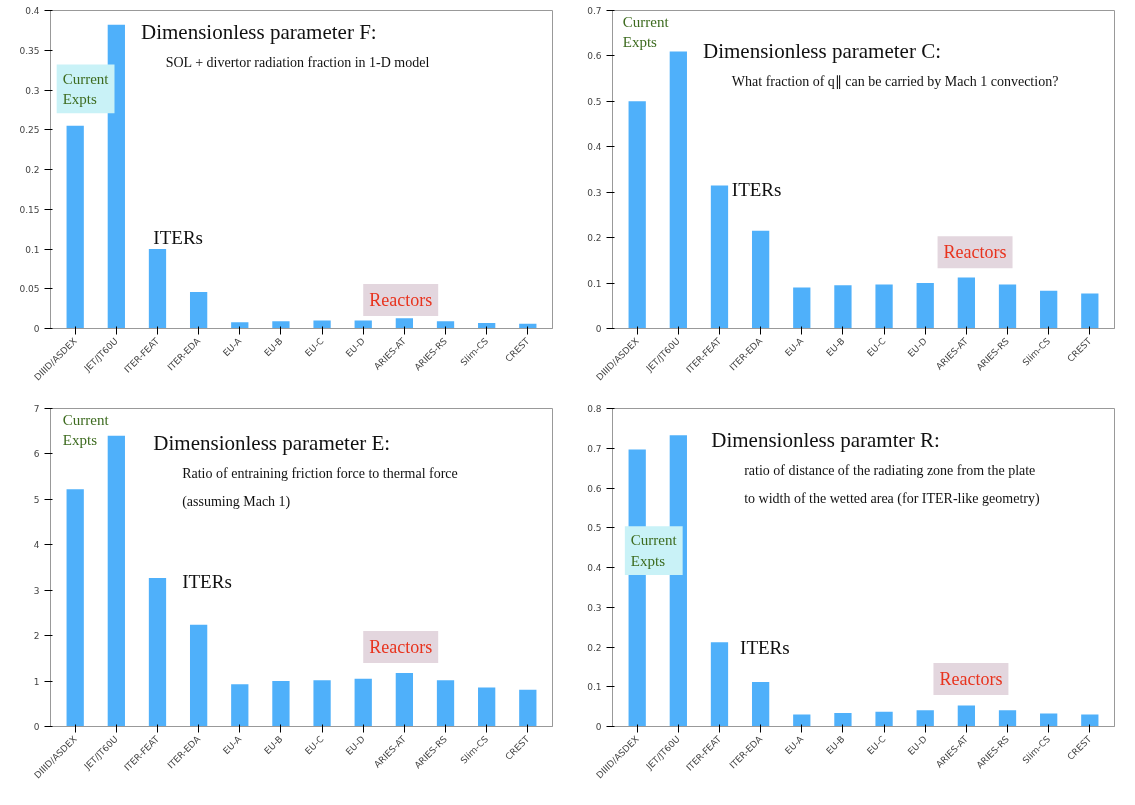 The image size is (1135, 805). Describe the element at coordinates (29, 50) in the screenshot. I see `y-tick-label: 0.35` at that location.